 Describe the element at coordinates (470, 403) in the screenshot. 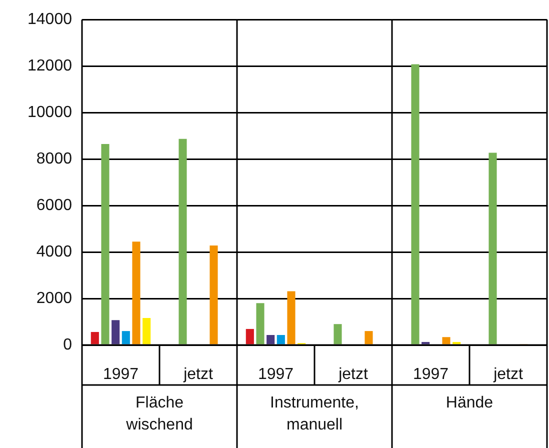

I see `text: Hände` at that location.